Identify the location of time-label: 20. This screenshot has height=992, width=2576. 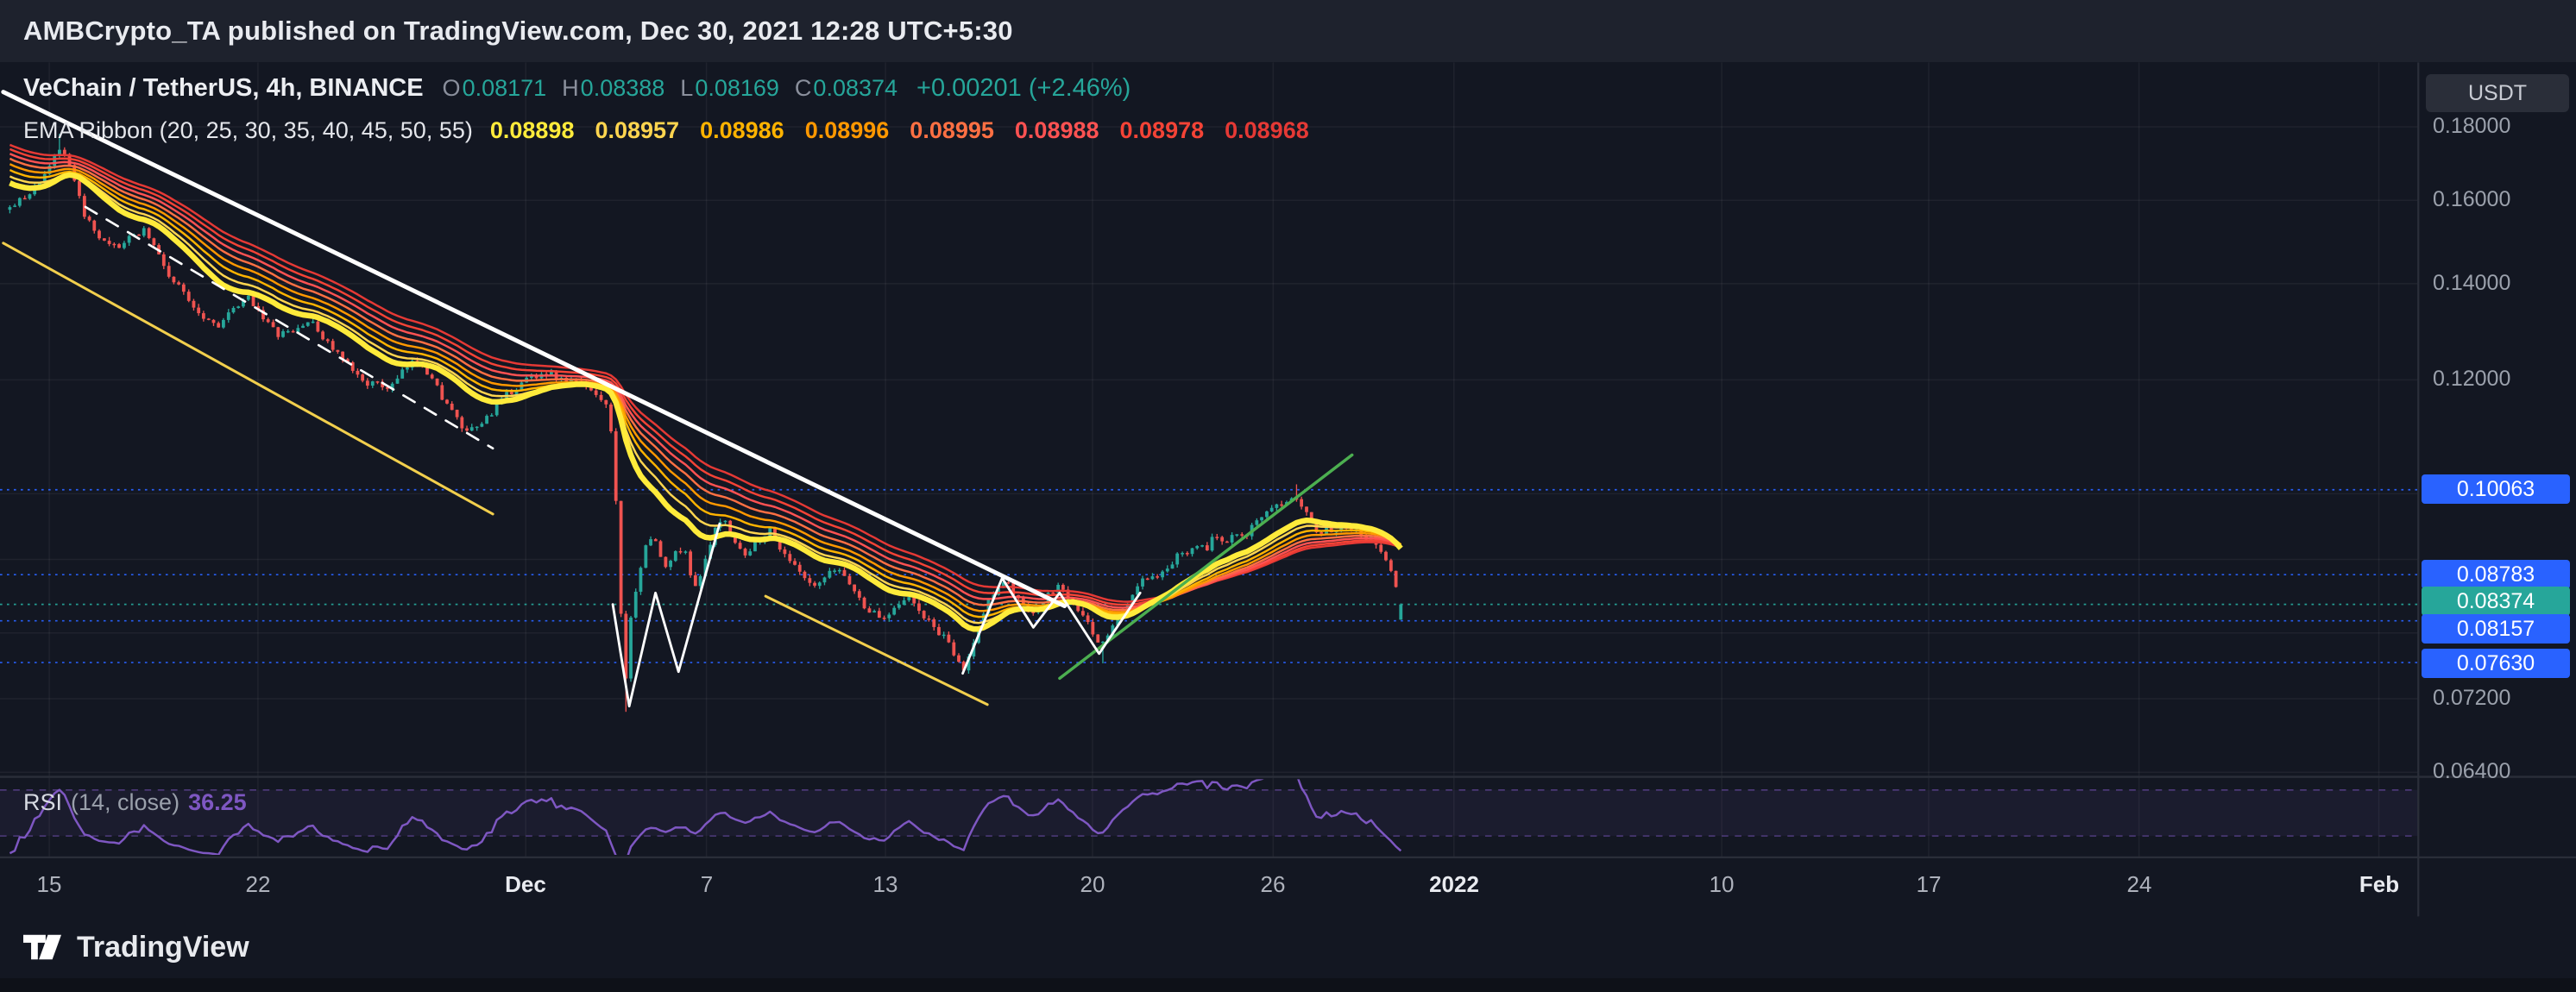
(1093, 884).